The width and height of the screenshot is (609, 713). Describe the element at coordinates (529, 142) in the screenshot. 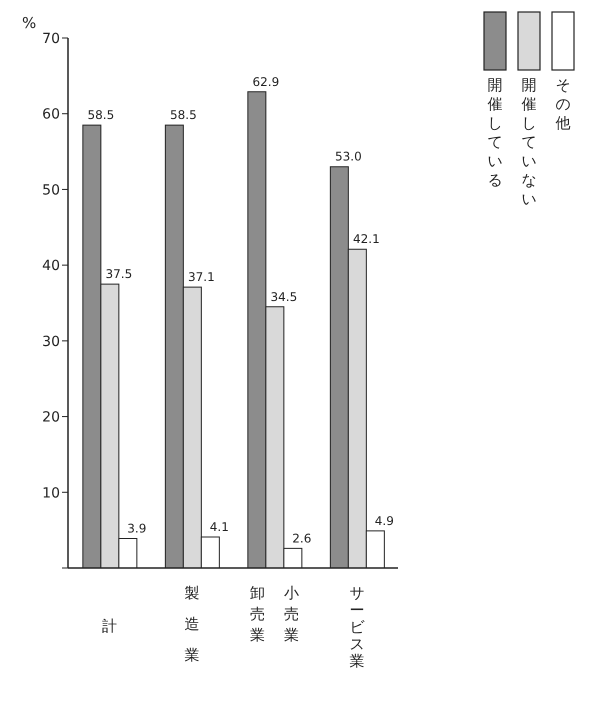

I see `text: 開催していない` at that location.